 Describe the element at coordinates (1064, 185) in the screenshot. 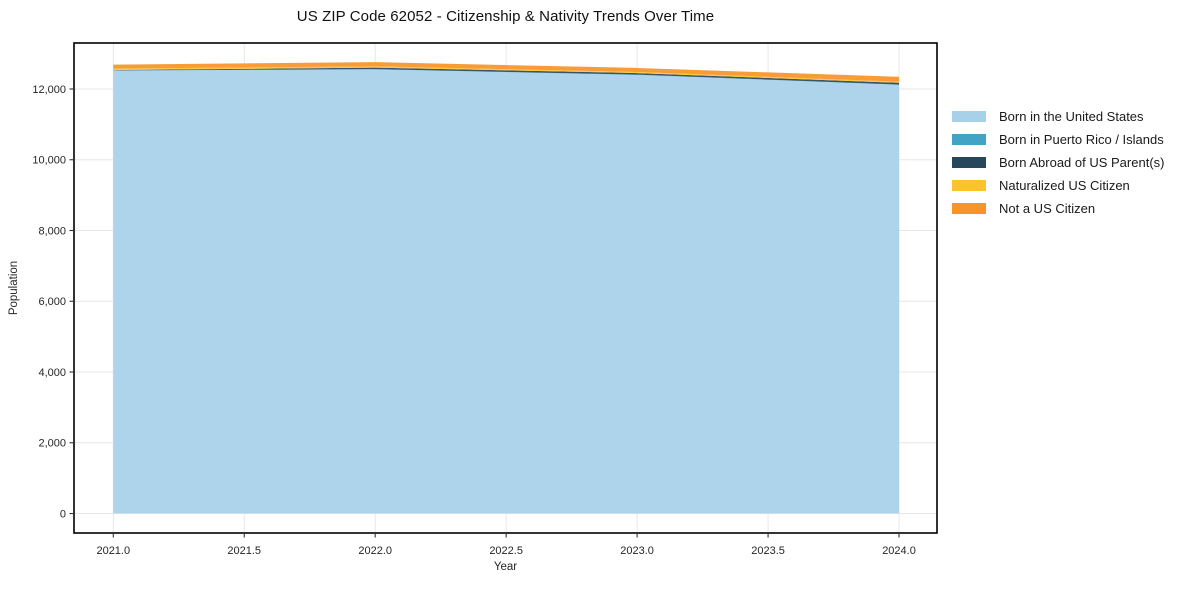

I see `legend-label: Naturalized US Citizen` at that location.